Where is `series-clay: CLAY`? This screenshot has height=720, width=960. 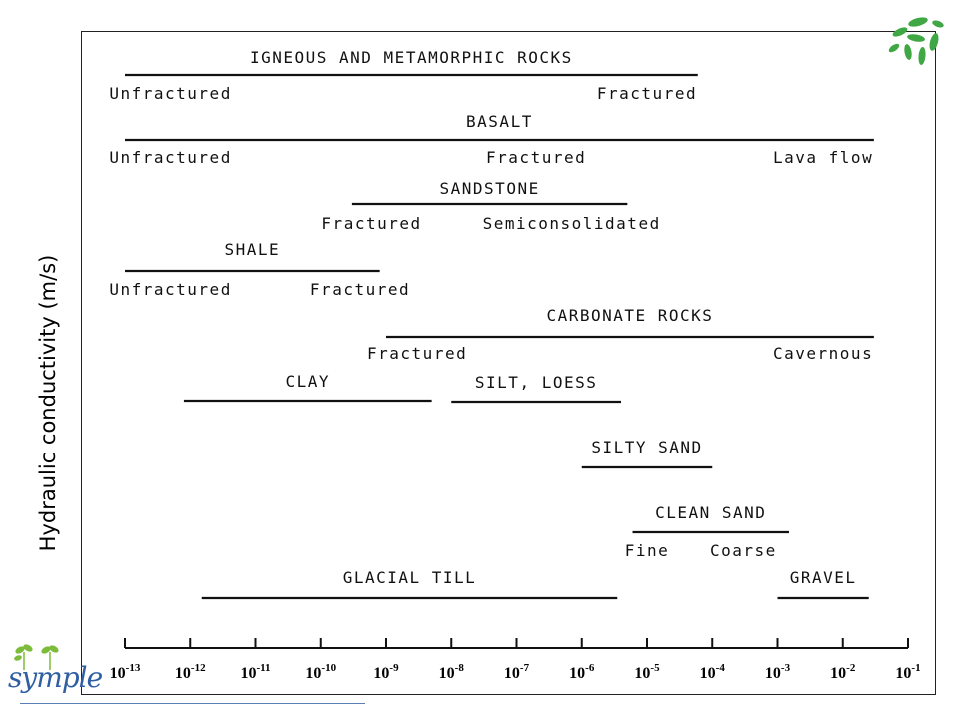 series-clay: CLAY is located at coordinates (307, 387).